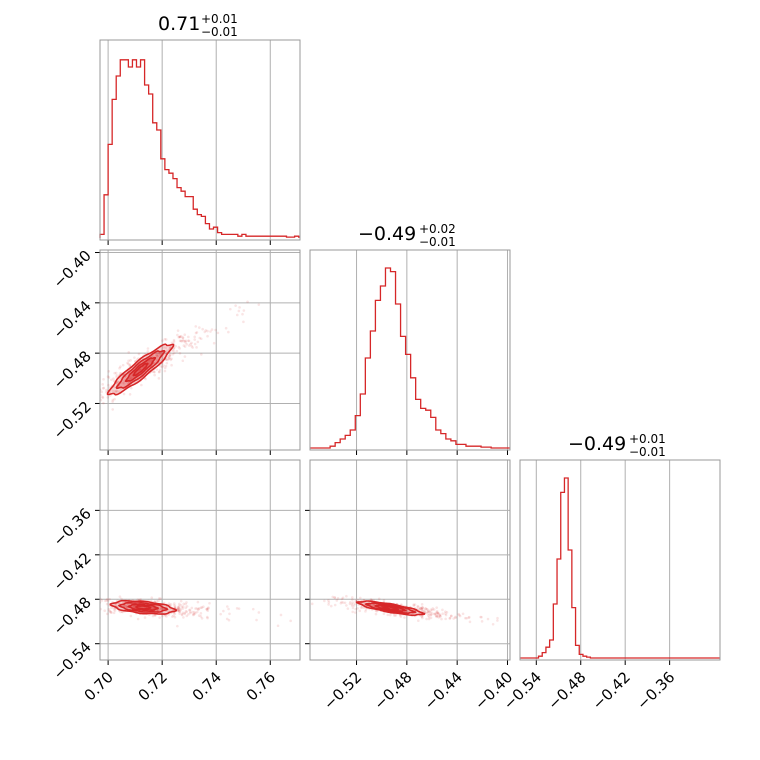 The image size is (760, 760). Describe the element at coordinates (175, 351) in the screenshot. I see `scatter-panel-0-1: −0.52 −0.48 −0.44 −0.40` at that location.